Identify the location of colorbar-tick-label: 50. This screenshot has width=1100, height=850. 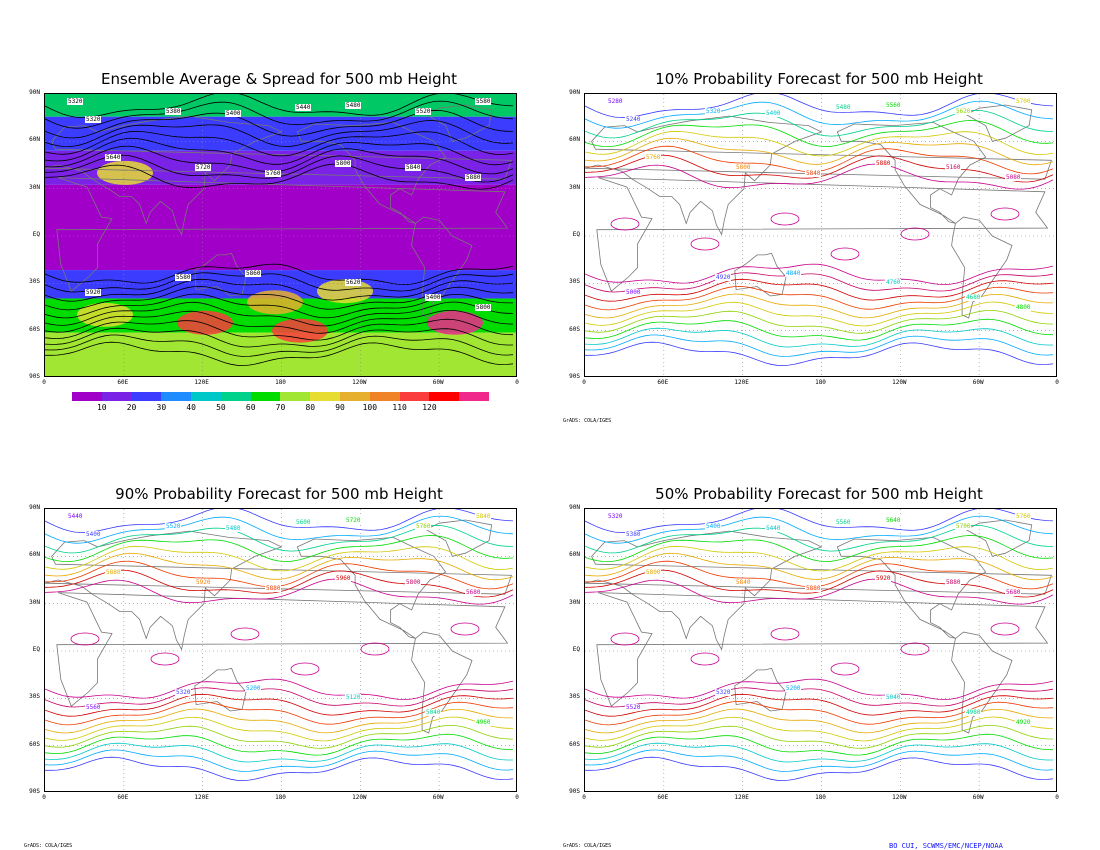
(221, 407).